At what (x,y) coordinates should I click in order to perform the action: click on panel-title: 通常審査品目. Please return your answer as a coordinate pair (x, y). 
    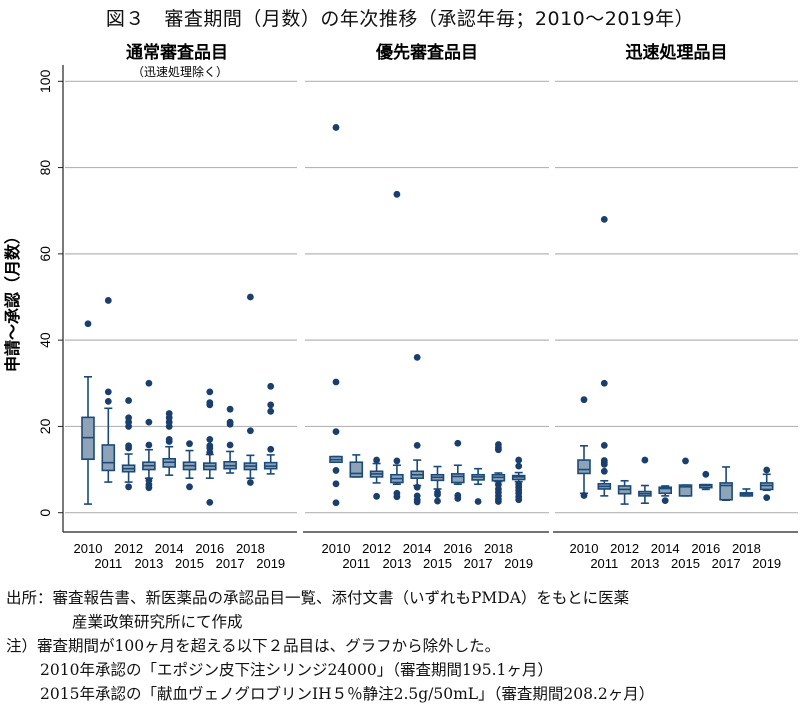
    Looking at the image, I should click on (177, 52).